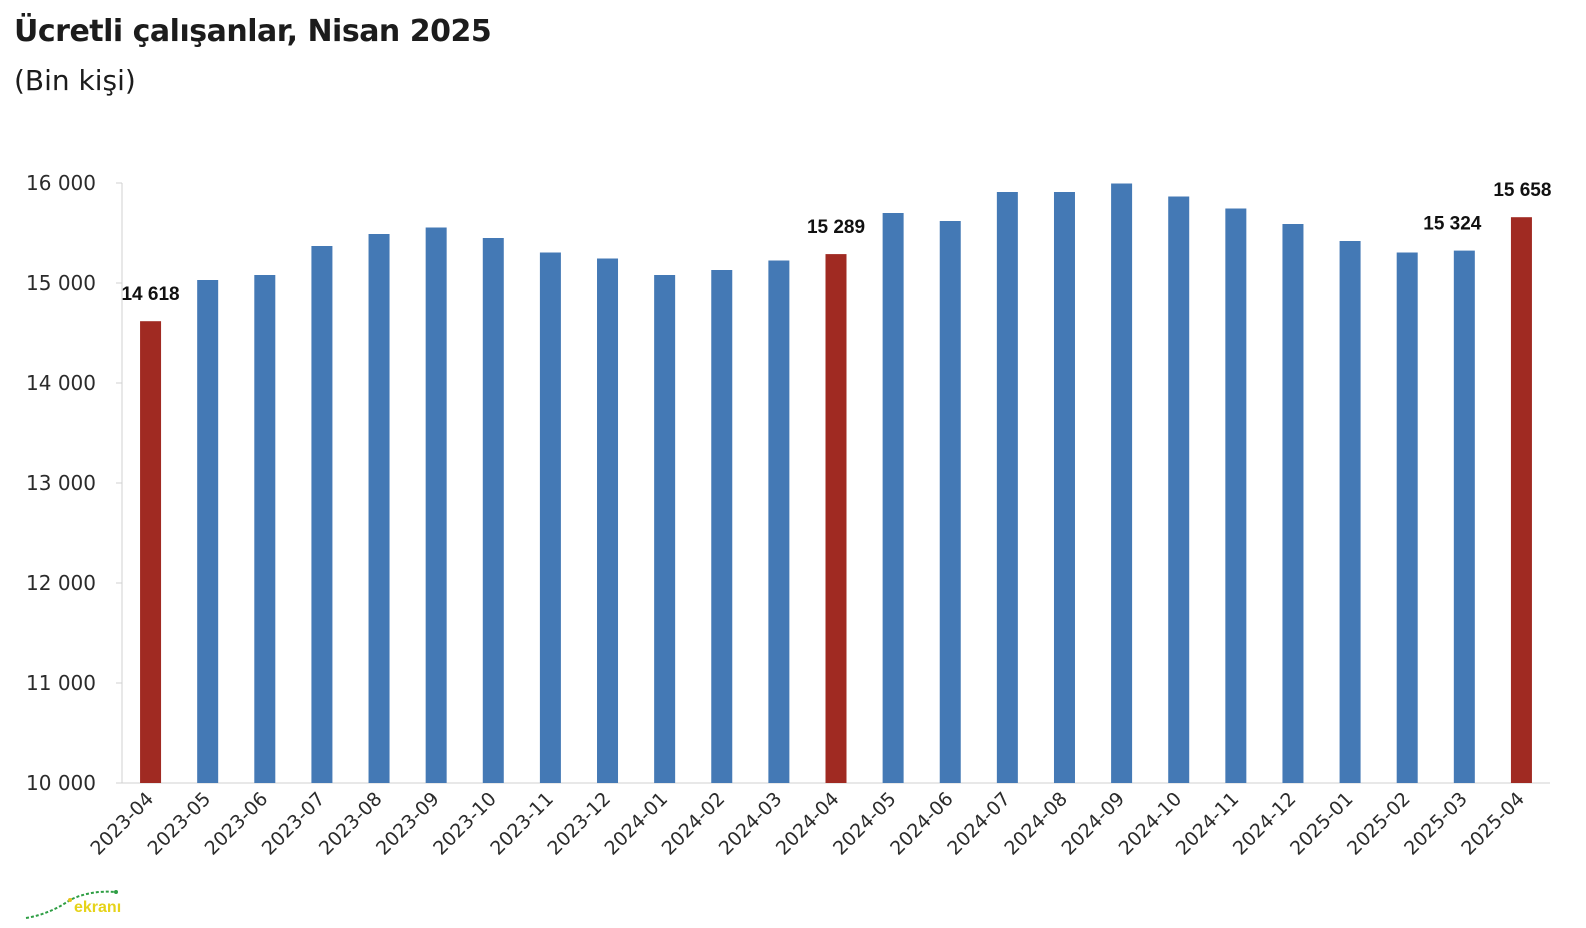 This screenshot has height=928, width=1586. What do you see at coordinates (61, 783) in the screenshot?
I see `y-tick-label: 10 000` at bounding box center [61, 783].